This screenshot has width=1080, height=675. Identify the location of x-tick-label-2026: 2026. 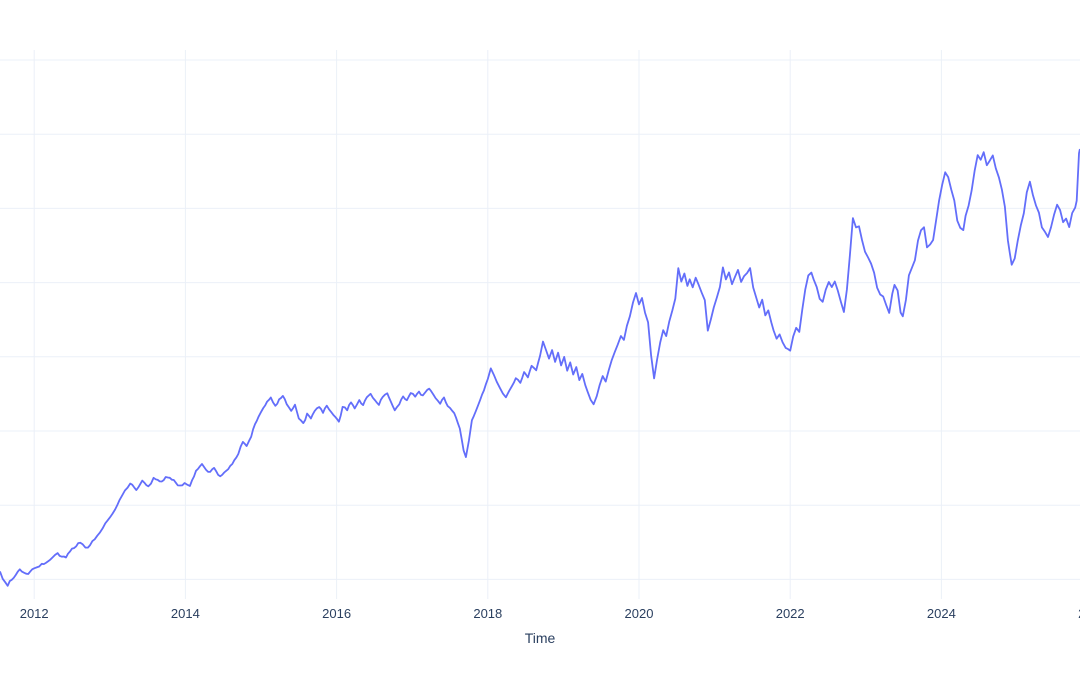
(1079, 613).